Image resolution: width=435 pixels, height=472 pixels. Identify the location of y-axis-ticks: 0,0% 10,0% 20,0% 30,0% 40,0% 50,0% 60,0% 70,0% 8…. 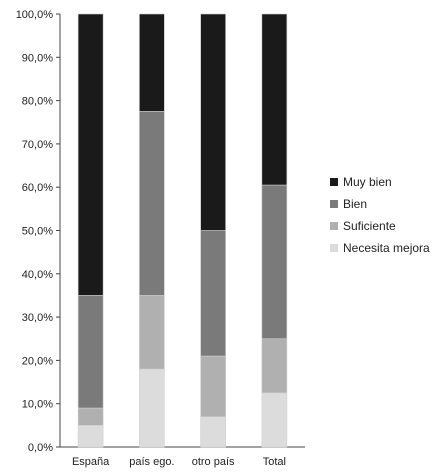
(38, 231).